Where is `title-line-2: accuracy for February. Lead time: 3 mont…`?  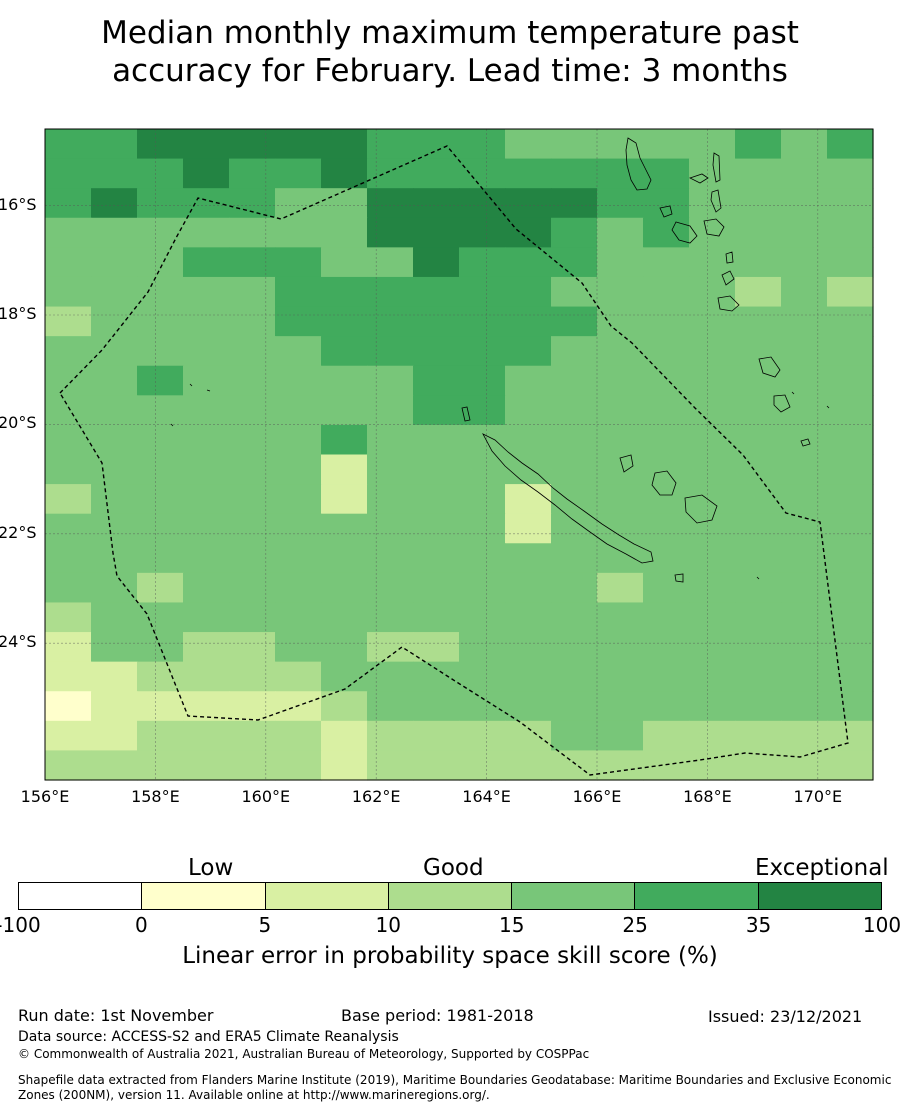 title-line-2: accuracy for February. Lead time: 3 mont… is located at coordinates (450, 71).